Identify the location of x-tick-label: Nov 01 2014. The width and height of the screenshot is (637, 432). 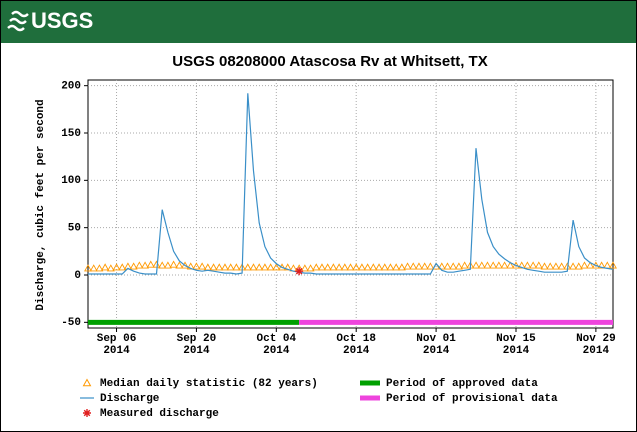
(436, 345).